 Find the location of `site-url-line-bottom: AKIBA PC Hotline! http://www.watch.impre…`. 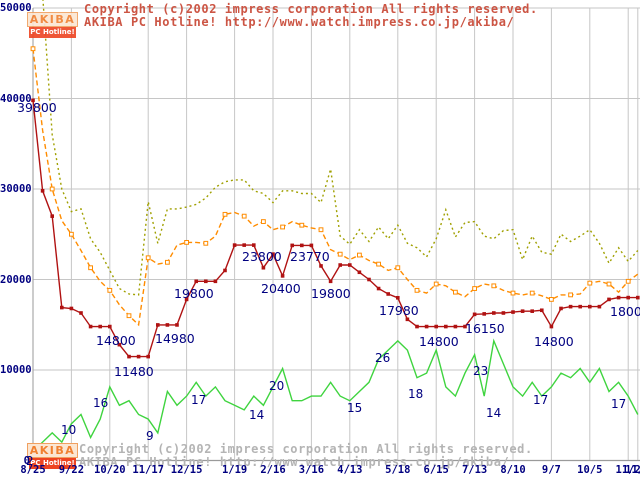

site-url-line-bottom: AKIBA PC Hotline! http://www.watch.impre… is located at coordinates (294, 461).